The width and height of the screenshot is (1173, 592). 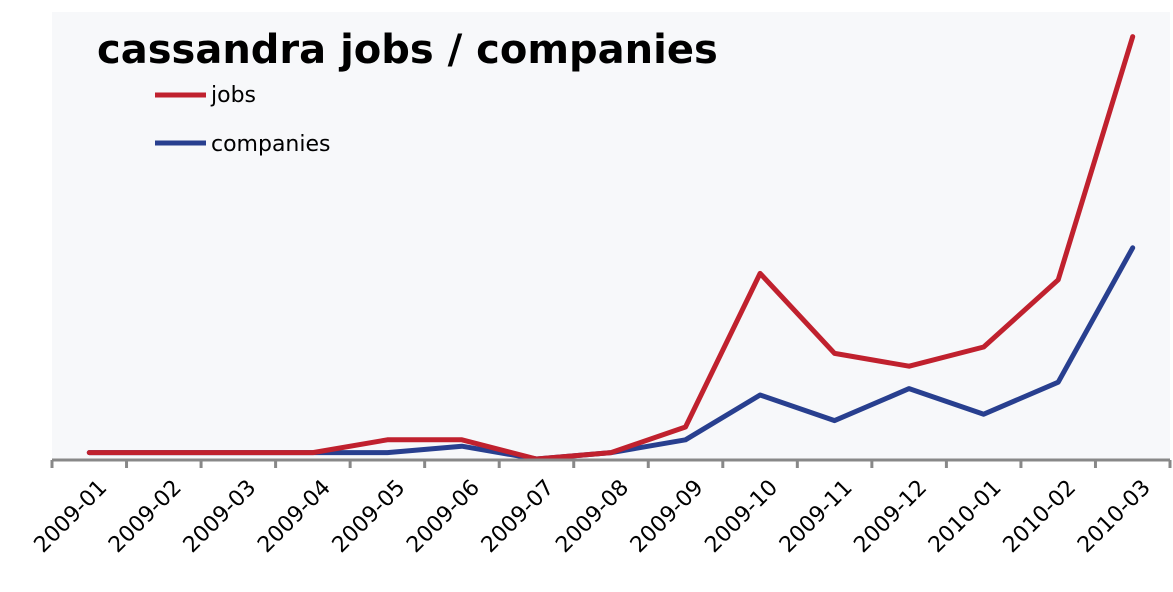 I want to click on chart-title: cassandra jobs / companies, so click(x=407, y=50).